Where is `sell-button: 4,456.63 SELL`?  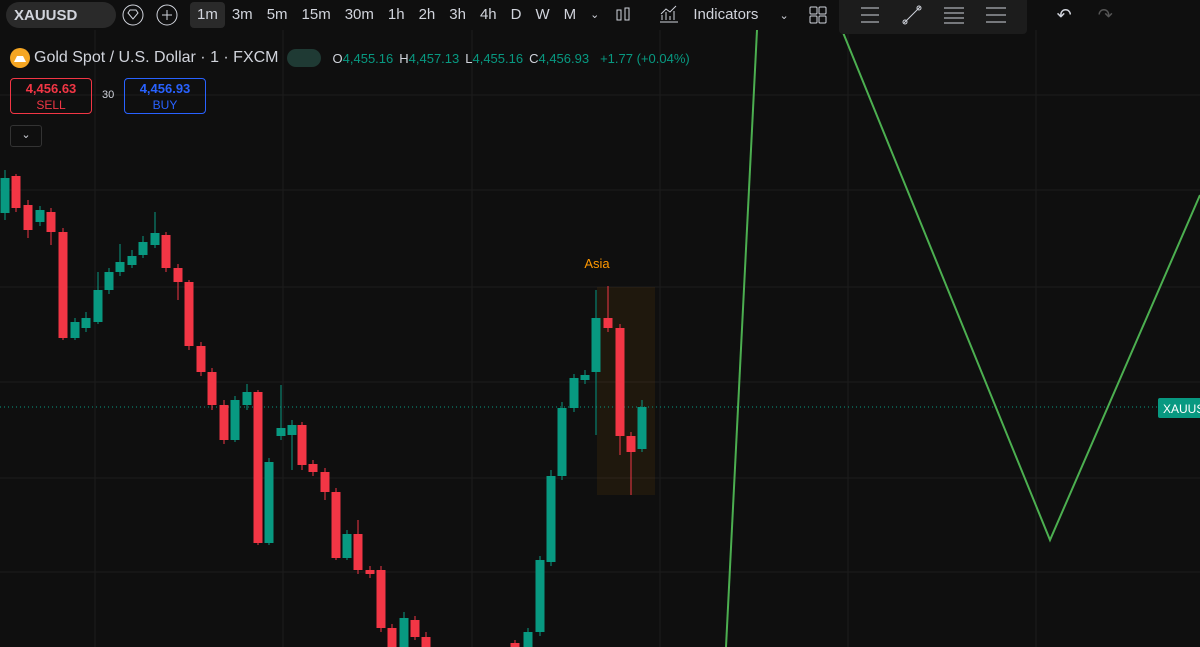
sell-button: 4,456.63 SELL is located at coordinates (51, 96).